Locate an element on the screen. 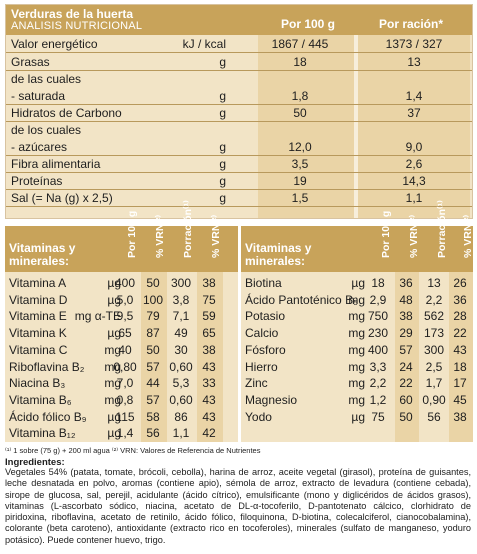  vitamin-row: Vitamina C mg 40 50 30 38 is located at coordinates (121, 350).